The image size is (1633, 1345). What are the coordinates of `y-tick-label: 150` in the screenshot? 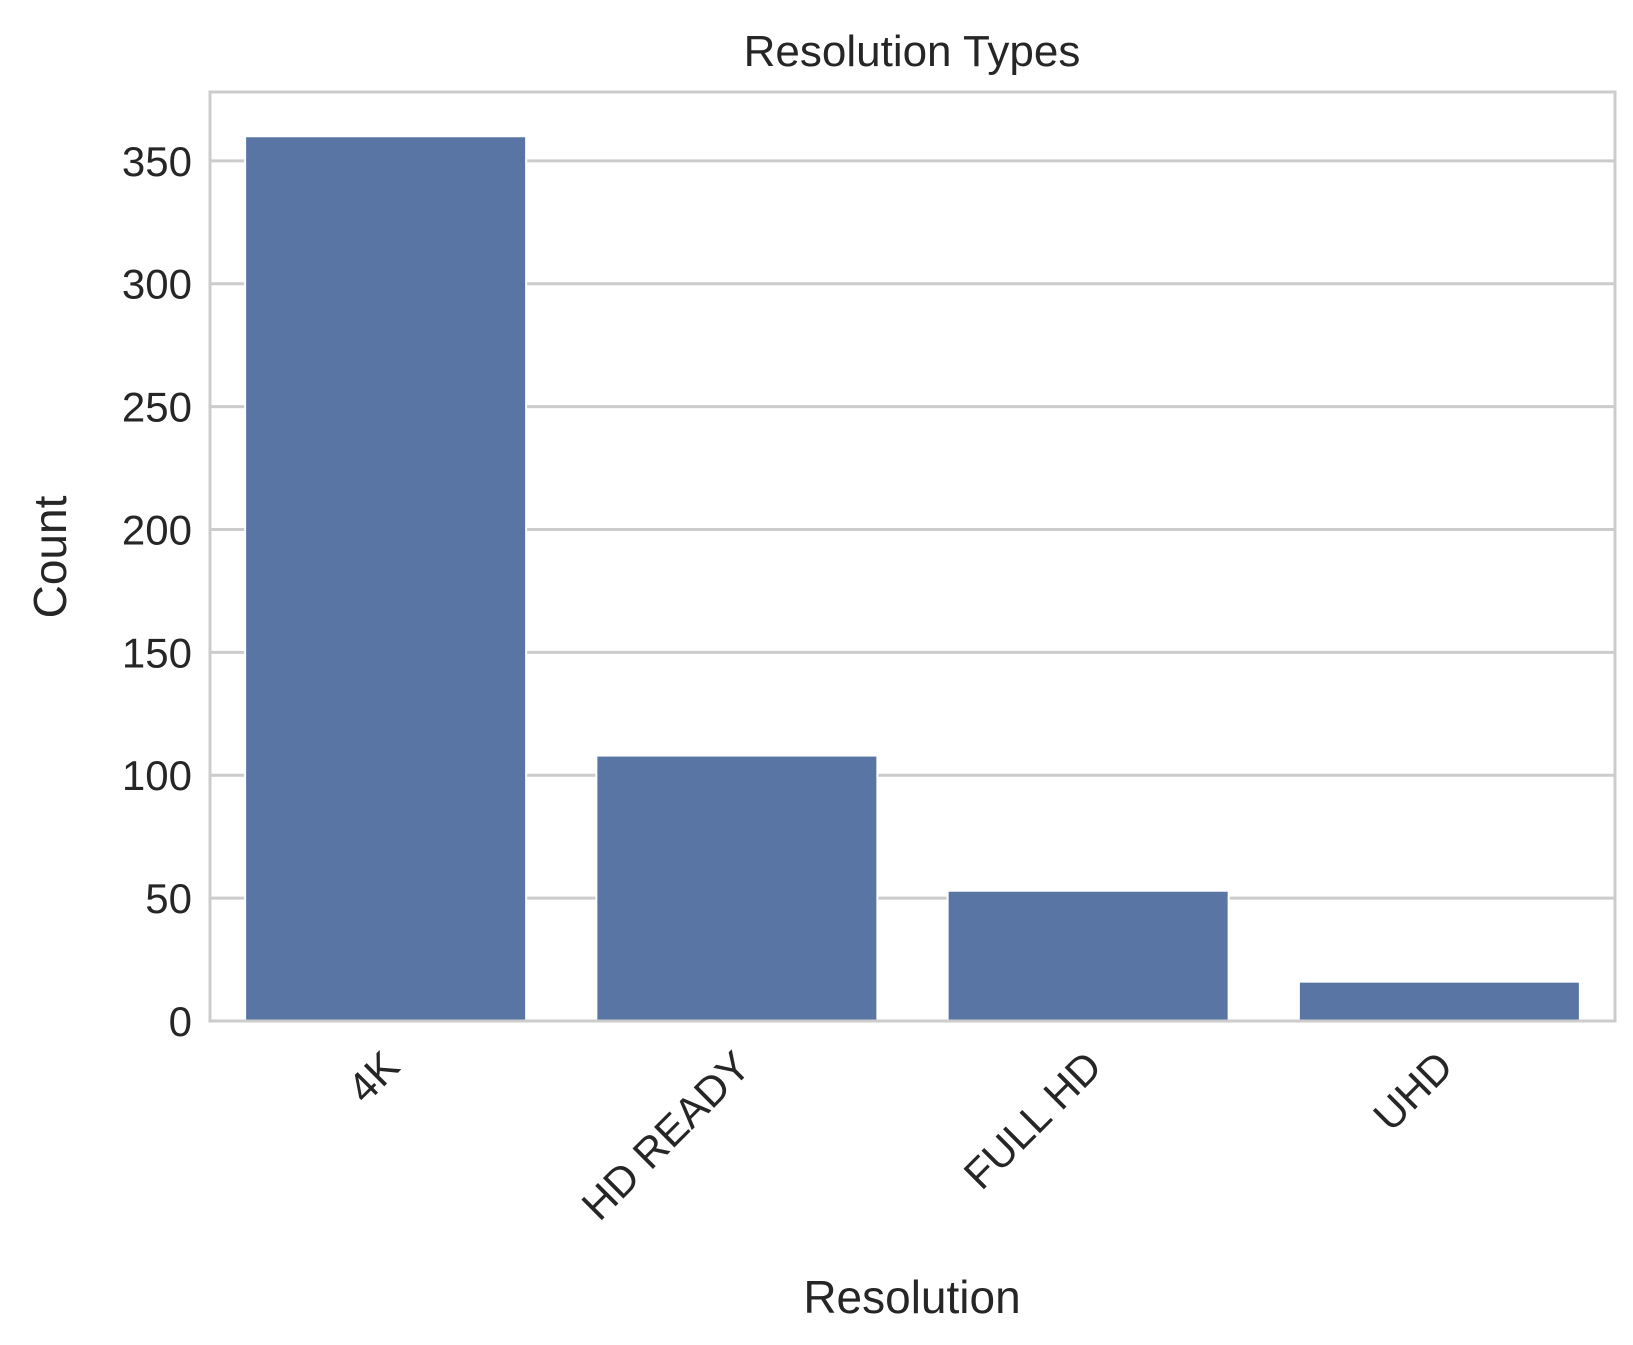 It's located at (157, 652).